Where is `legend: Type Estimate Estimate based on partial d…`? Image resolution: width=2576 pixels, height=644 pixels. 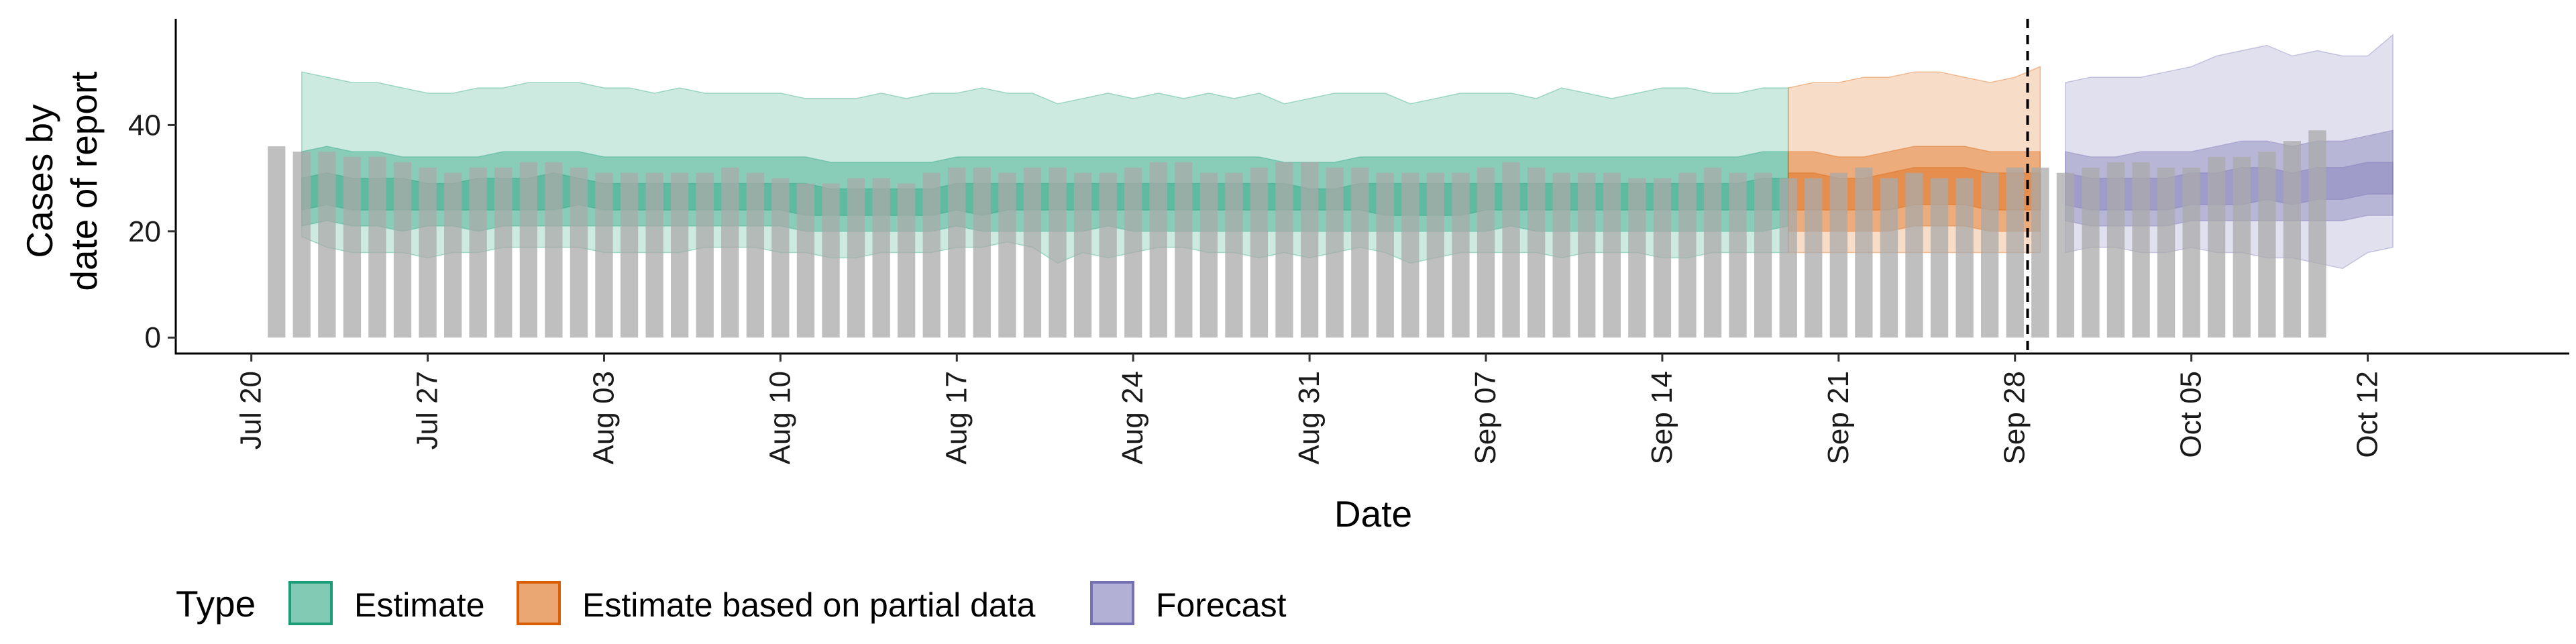 legend: Type Estimate Estimate based on partial d… is located at coordinates (731, 603).